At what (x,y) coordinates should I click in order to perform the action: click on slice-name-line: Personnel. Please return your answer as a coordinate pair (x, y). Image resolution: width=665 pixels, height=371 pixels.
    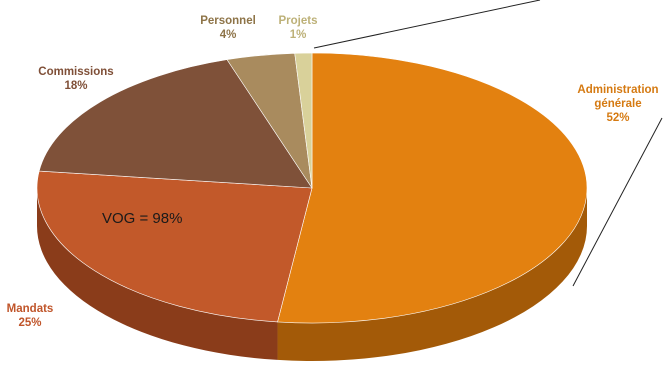
    Looking at the image, I should click on (228, 21).